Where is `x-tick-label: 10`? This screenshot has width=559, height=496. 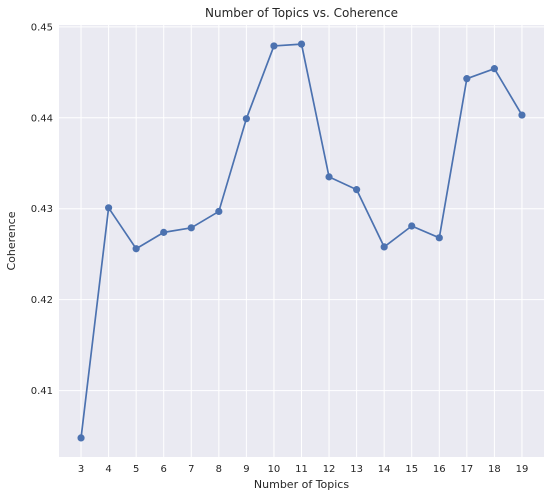
x-tick-label: 10 is located at coordinates (274, 469).